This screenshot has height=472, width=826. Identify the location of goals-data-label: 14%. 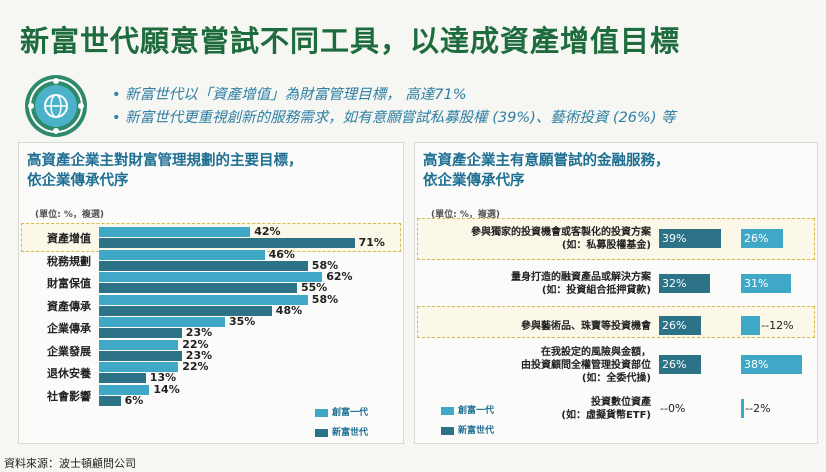
(166, 389).